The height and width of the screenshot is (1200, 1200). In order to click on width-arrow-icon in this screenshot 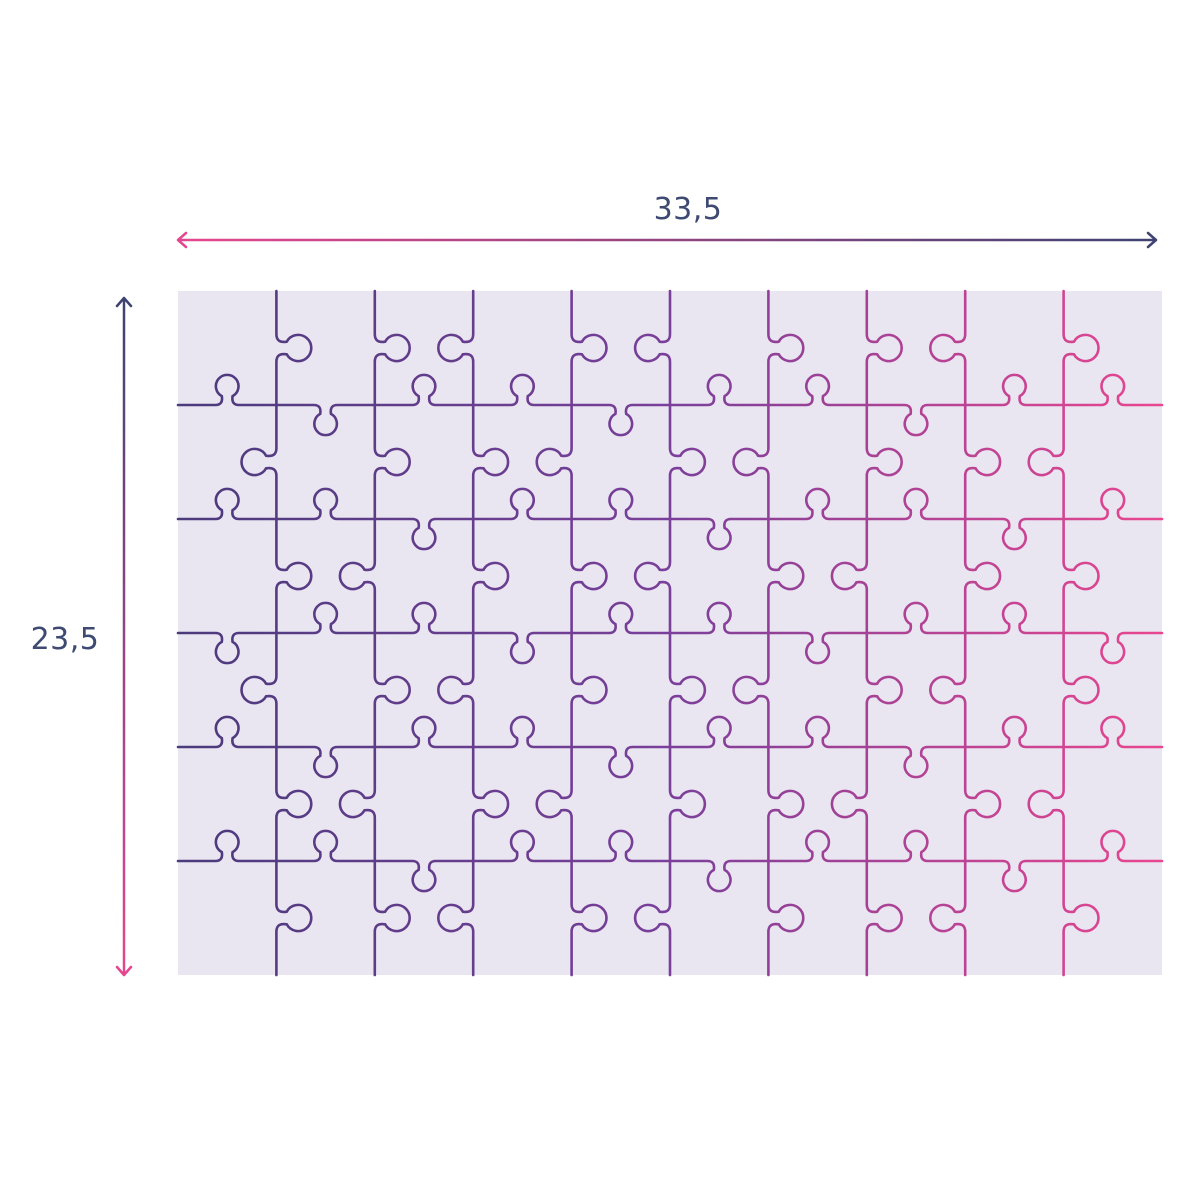, I will do `click(667, 240)`.